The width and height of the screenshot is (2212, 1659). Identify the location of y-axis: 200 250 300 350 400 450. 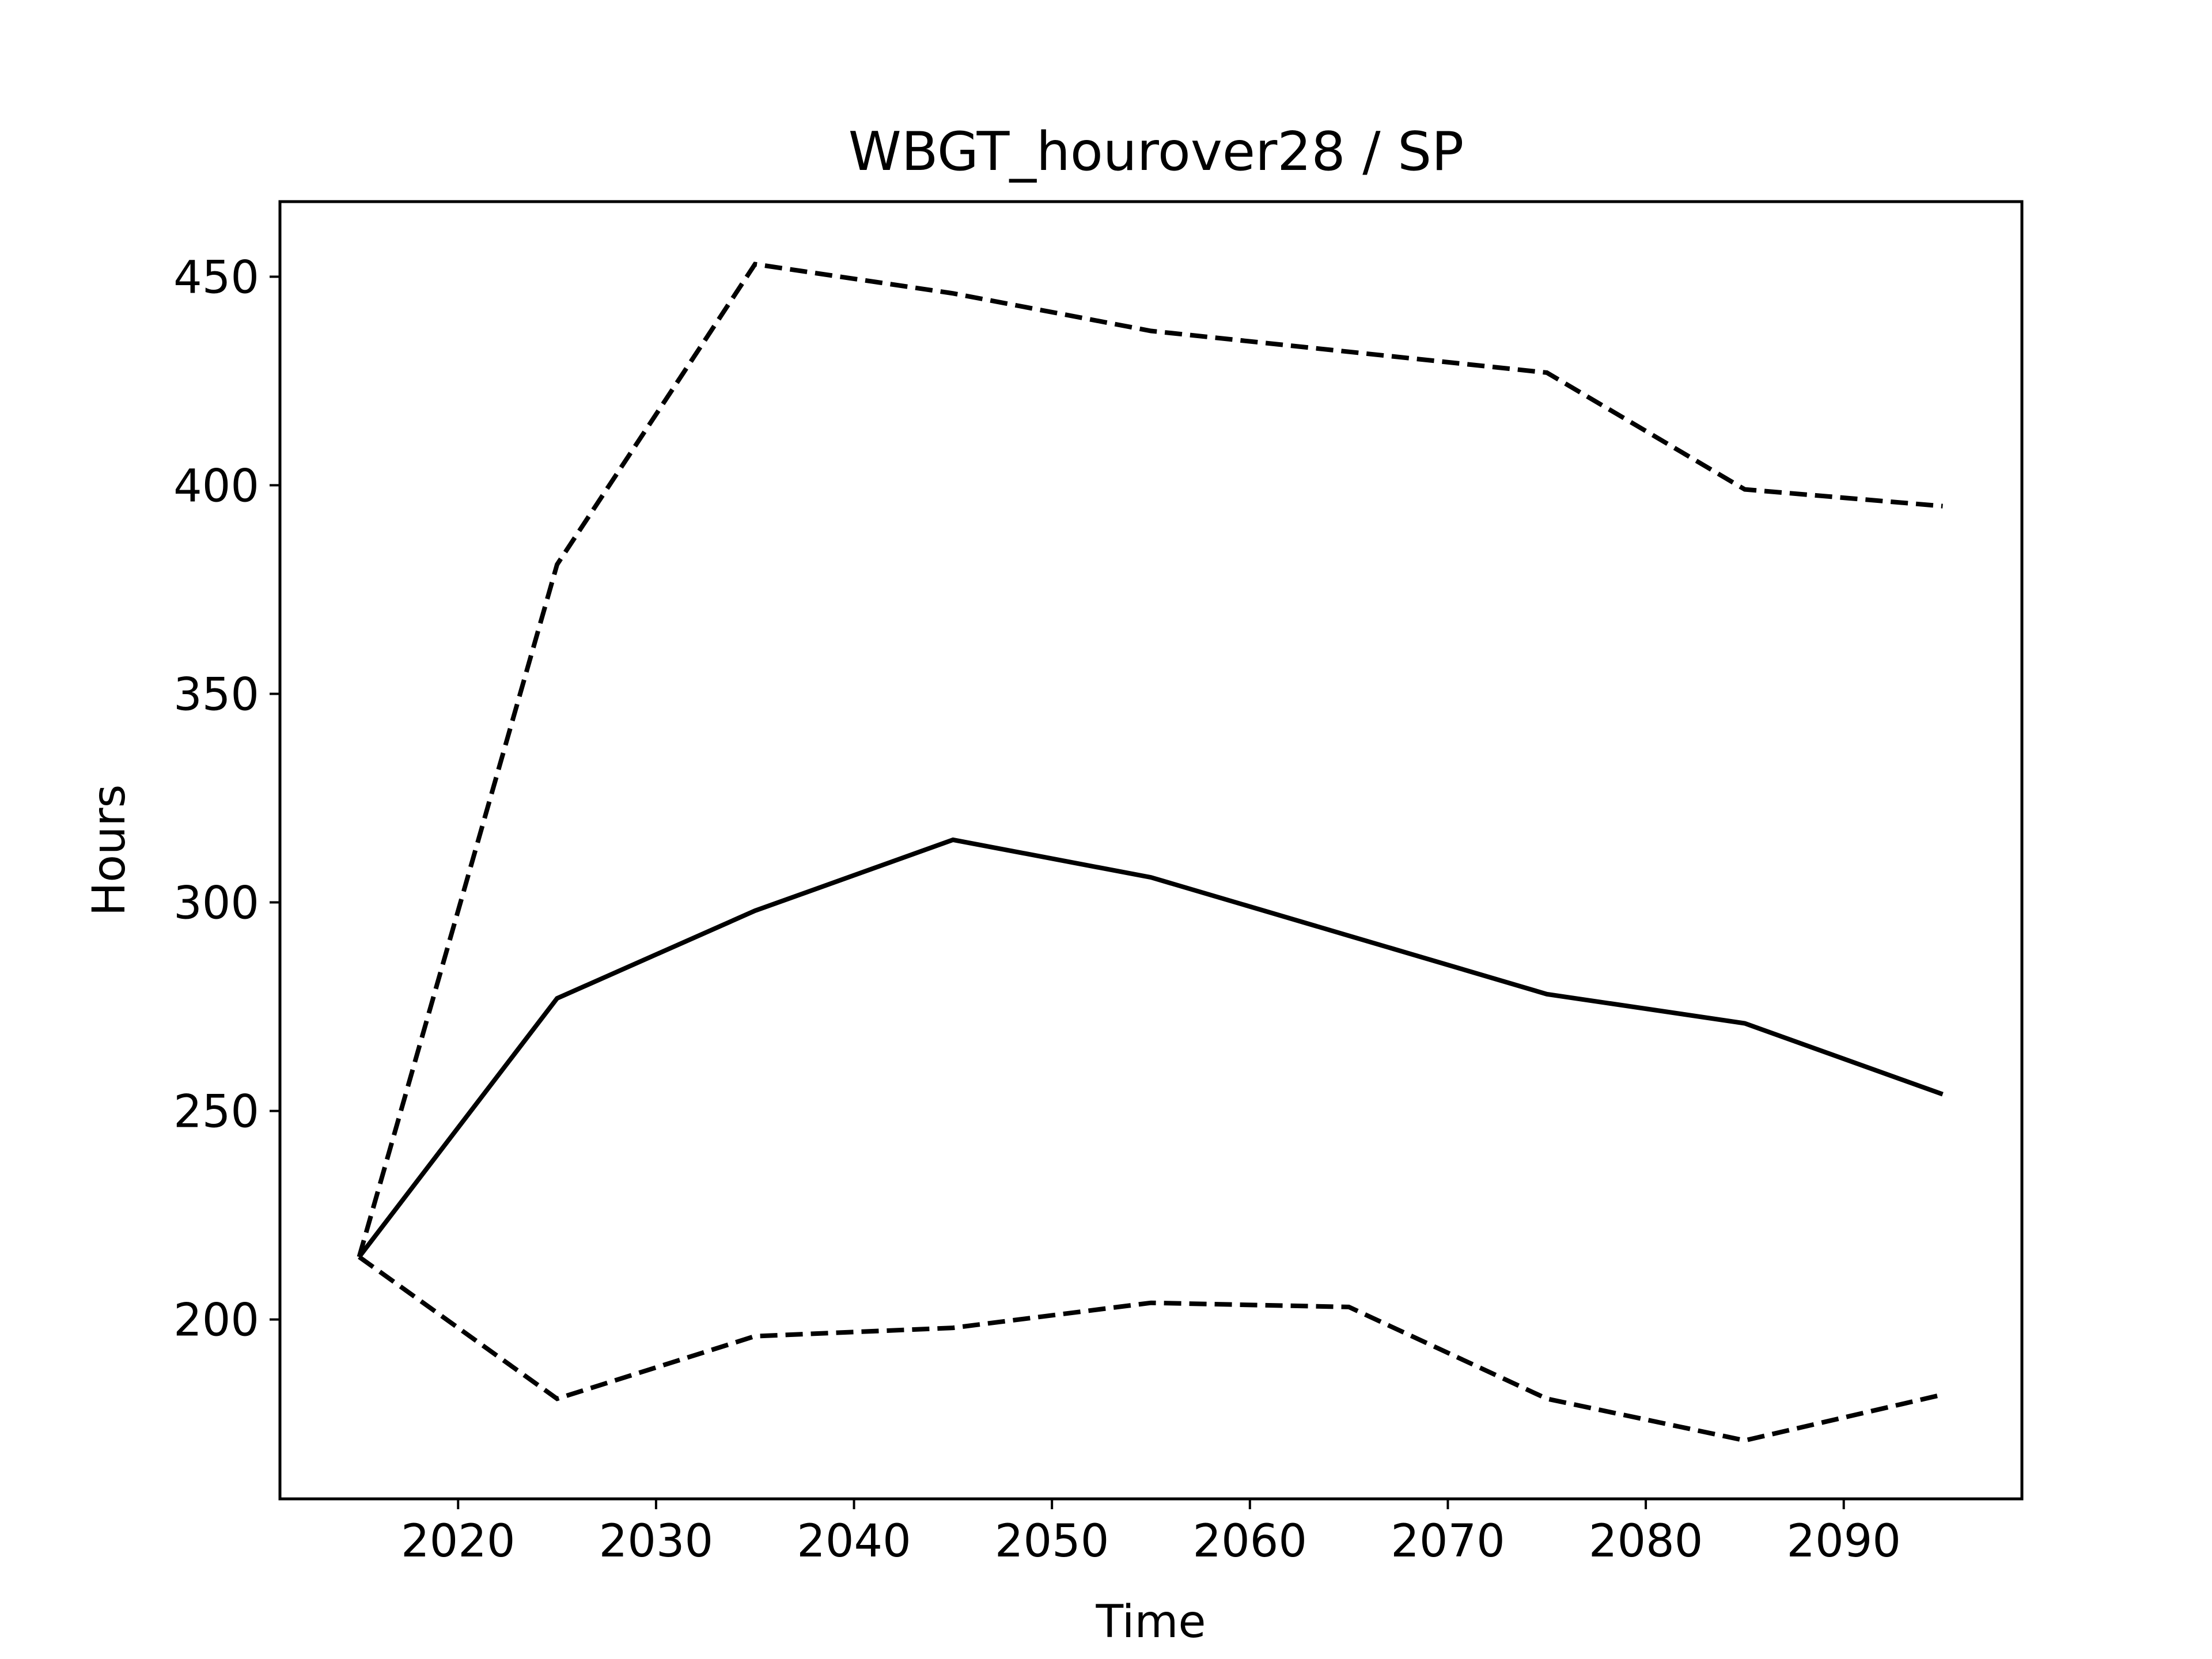
(226, 799).